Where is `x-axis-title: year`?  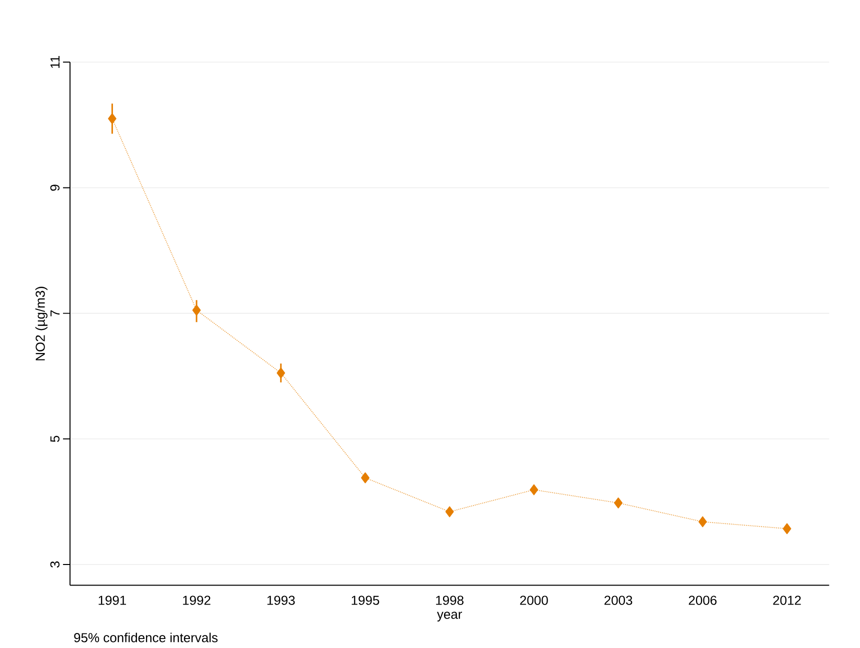 x-axis-title: year is located at coordinates (449, 617).